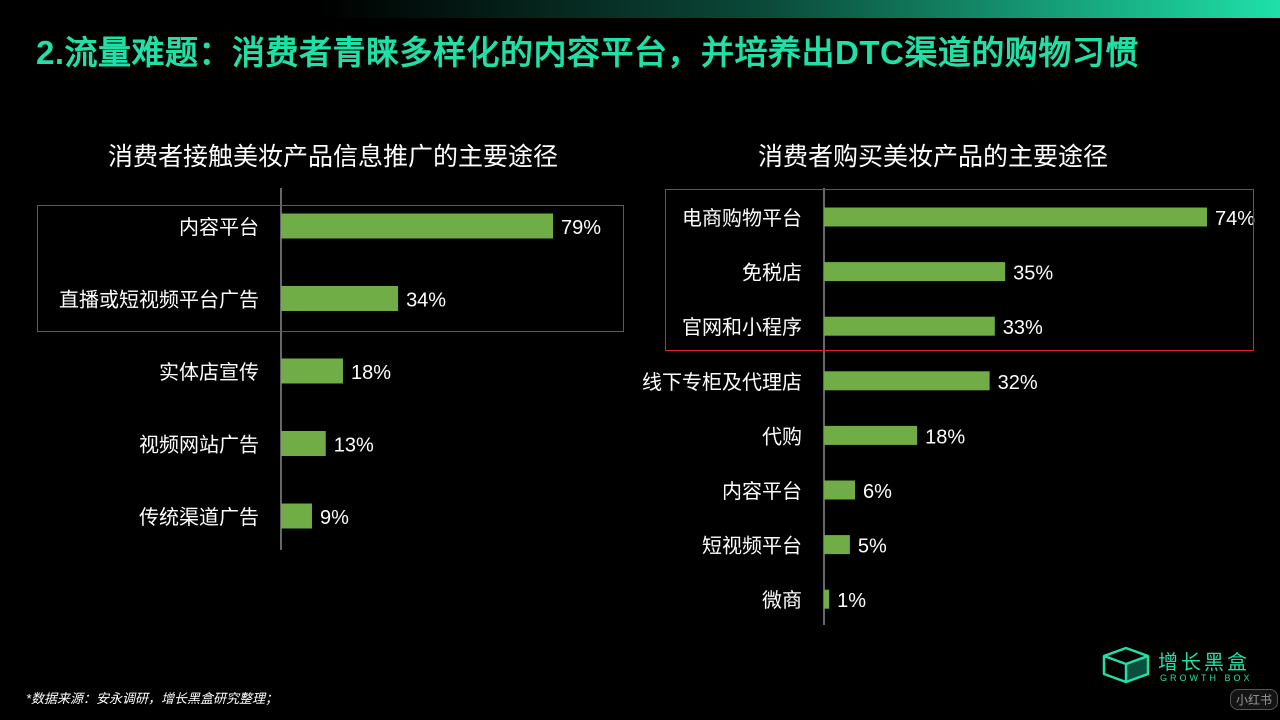 The height and width of the screenshot is (720, 1280). Describe the element at coordinates (1023, 328) in the screenshot. I see `data-label: 33%` at that location.